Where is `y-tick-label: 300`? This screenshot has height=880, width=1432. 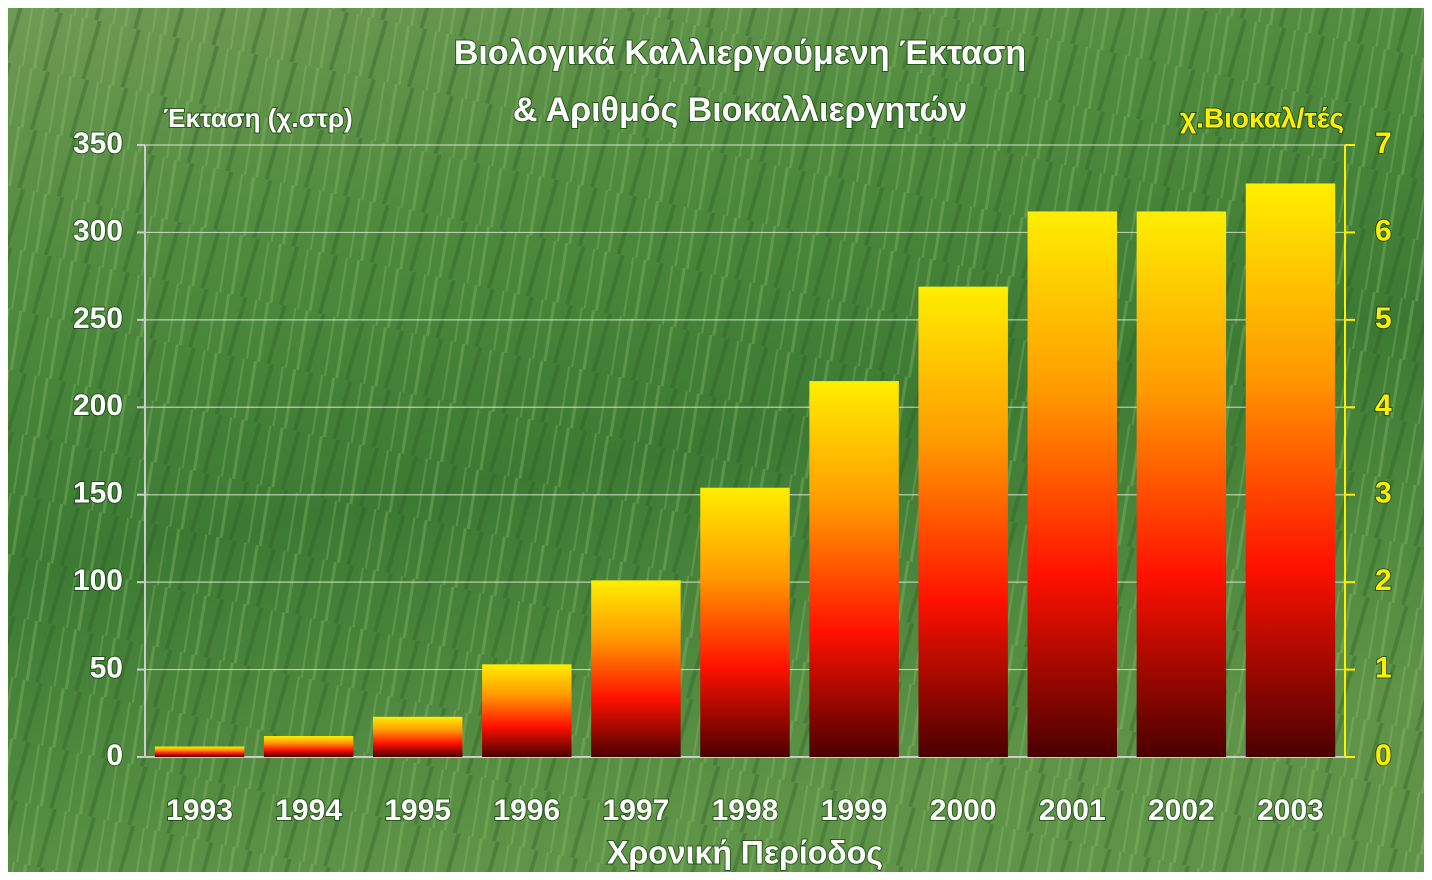 y-tick-label: 300 is located at coordinates (98, 230).